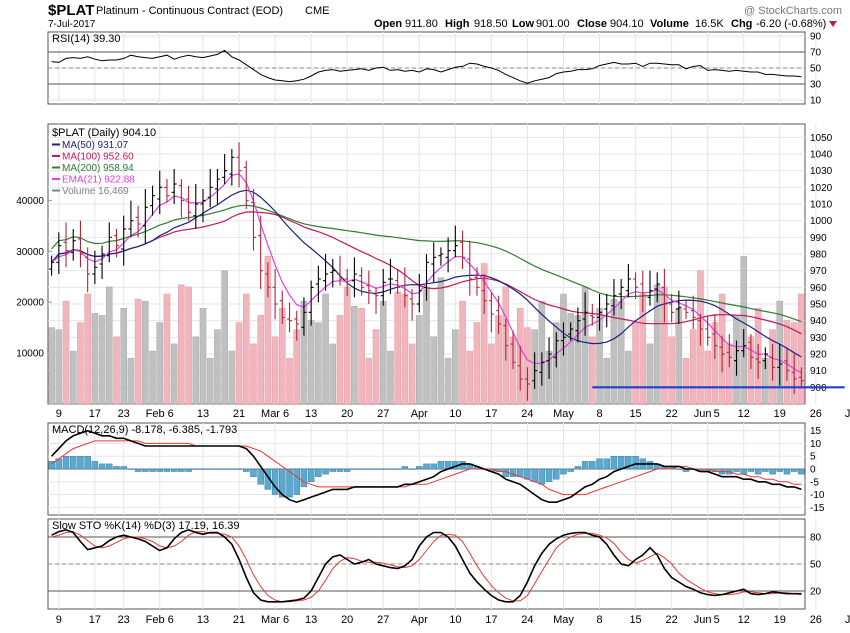  Describe the element at coordinates (426, 477) in the screenshot. I see `macd-histogram` at that location.